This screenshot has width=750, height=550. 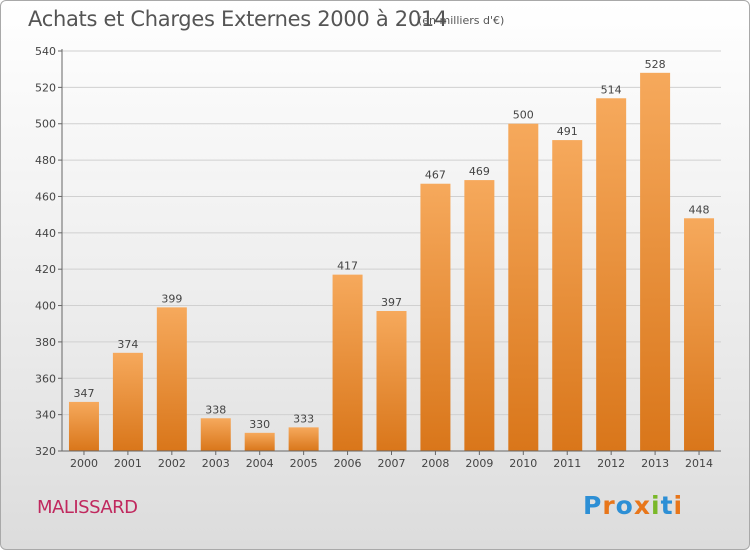 What do you see at coordinates (611, 463) in the screenshot?
I see `x-tick-label-2012: 2012` at bounding box center [611, 463].